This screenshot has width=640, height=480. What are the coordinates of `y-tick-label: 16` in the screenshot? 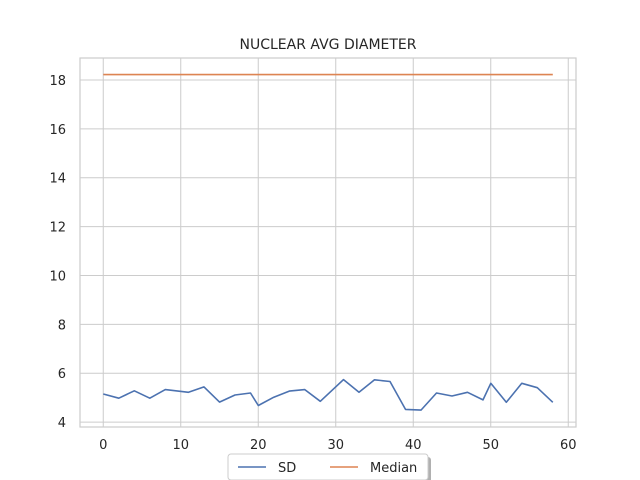 It's located at (57, 130).